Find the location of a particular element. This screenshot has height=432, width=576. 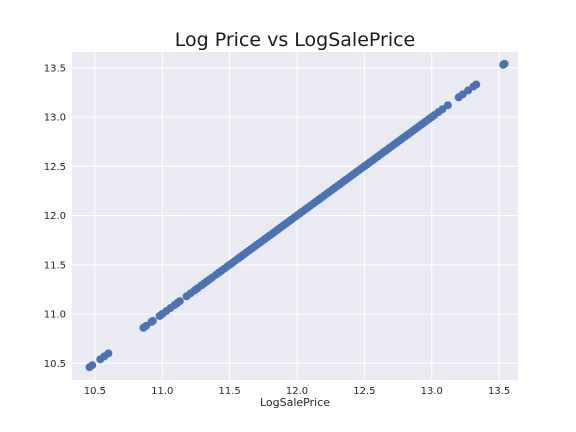

y-tick-label: 13.5 is located at coordinates (55, 68).